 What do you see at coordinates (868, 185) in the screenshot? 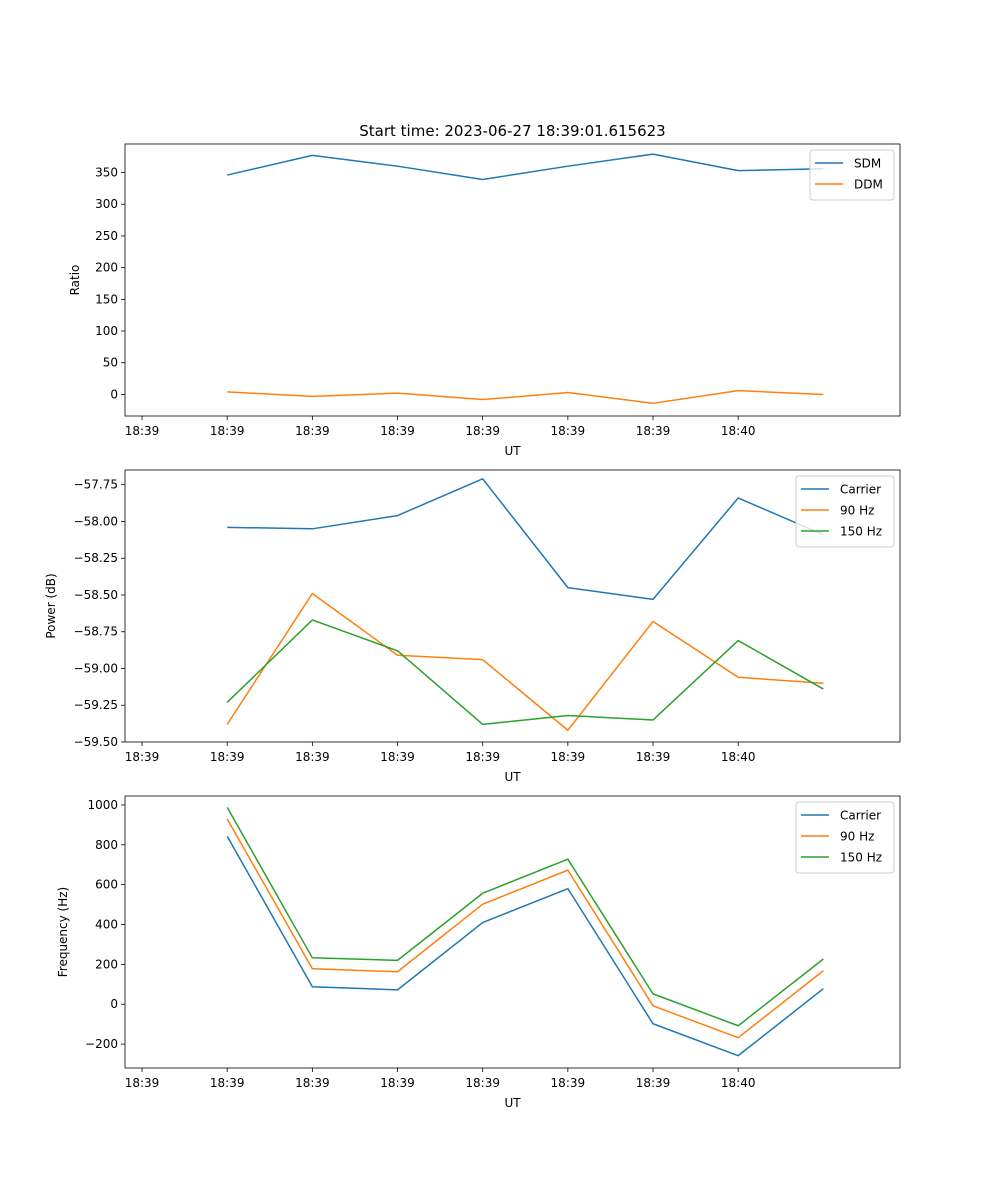
I see `legend-label: DDM` at bounding box center [868, 185].